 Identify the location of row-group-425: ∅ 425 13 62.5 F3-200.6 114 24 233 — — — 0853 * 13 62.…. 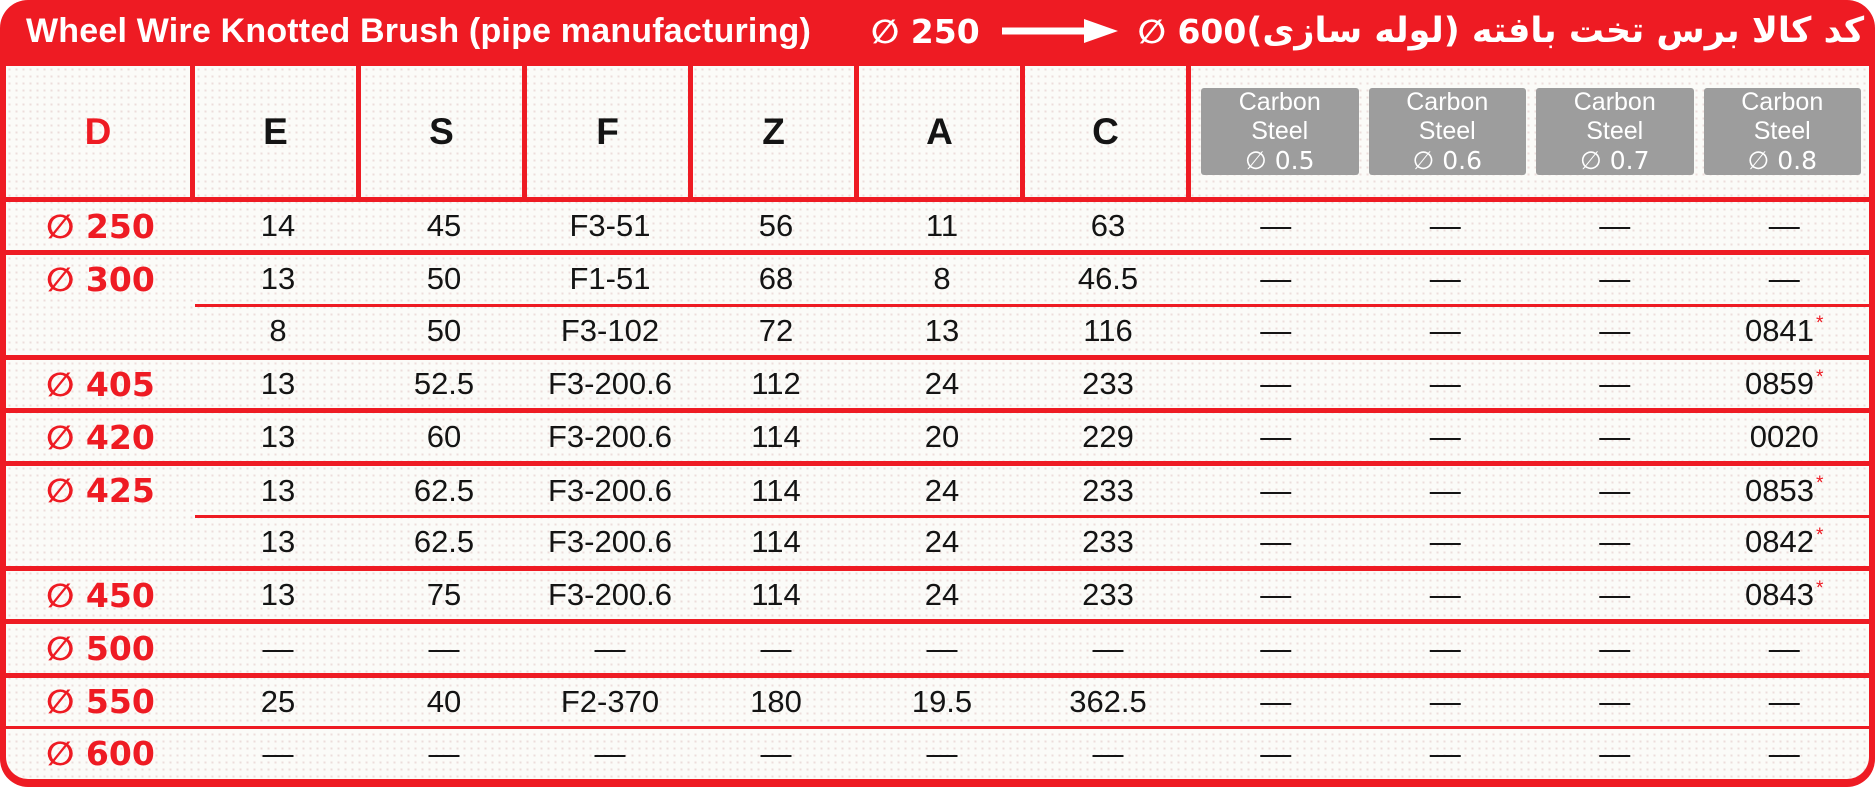
(937, 513).